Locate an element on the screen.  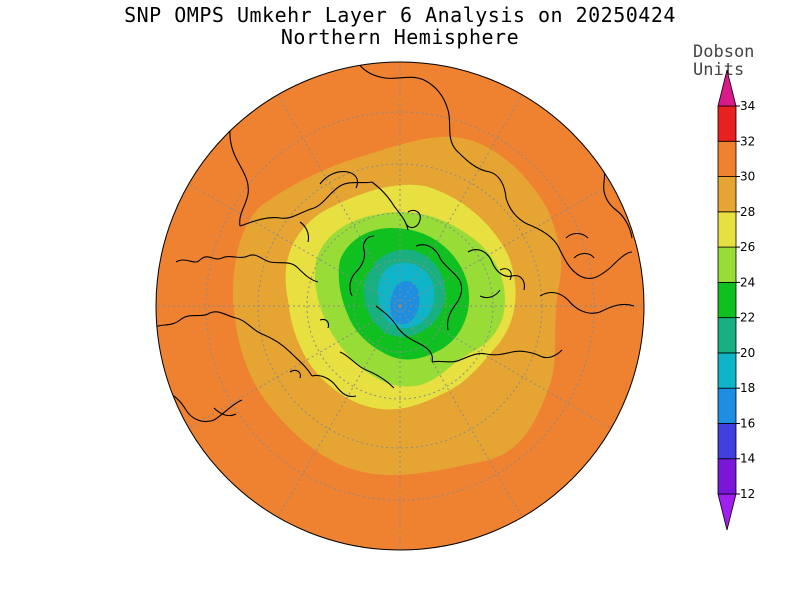
colorbar-tick-label: 14 is located at coordinates (747, 459).